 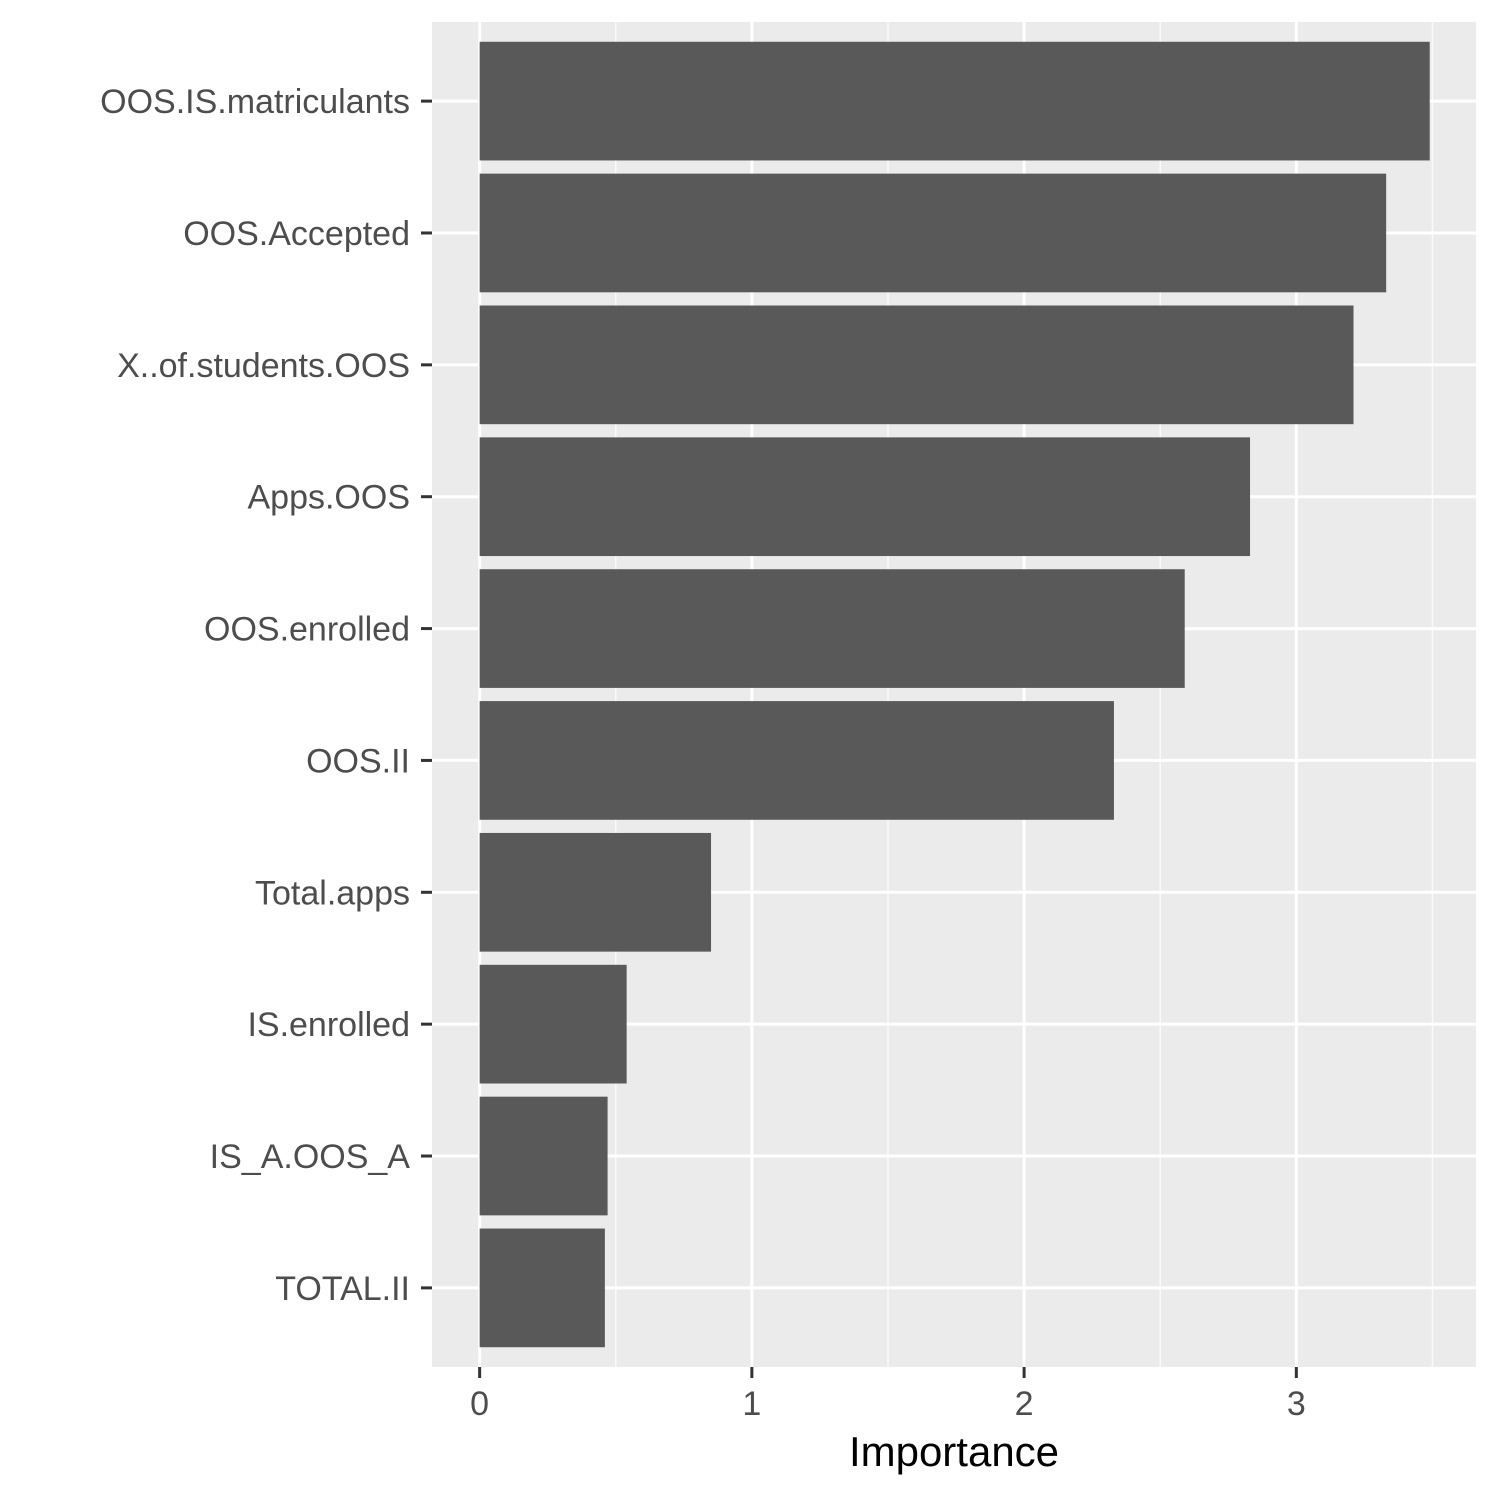 What do you see at coordinates (954, 101) in the screenshot?
I see `bar-oos-is-matriculants` at bounding box center [954, 101].